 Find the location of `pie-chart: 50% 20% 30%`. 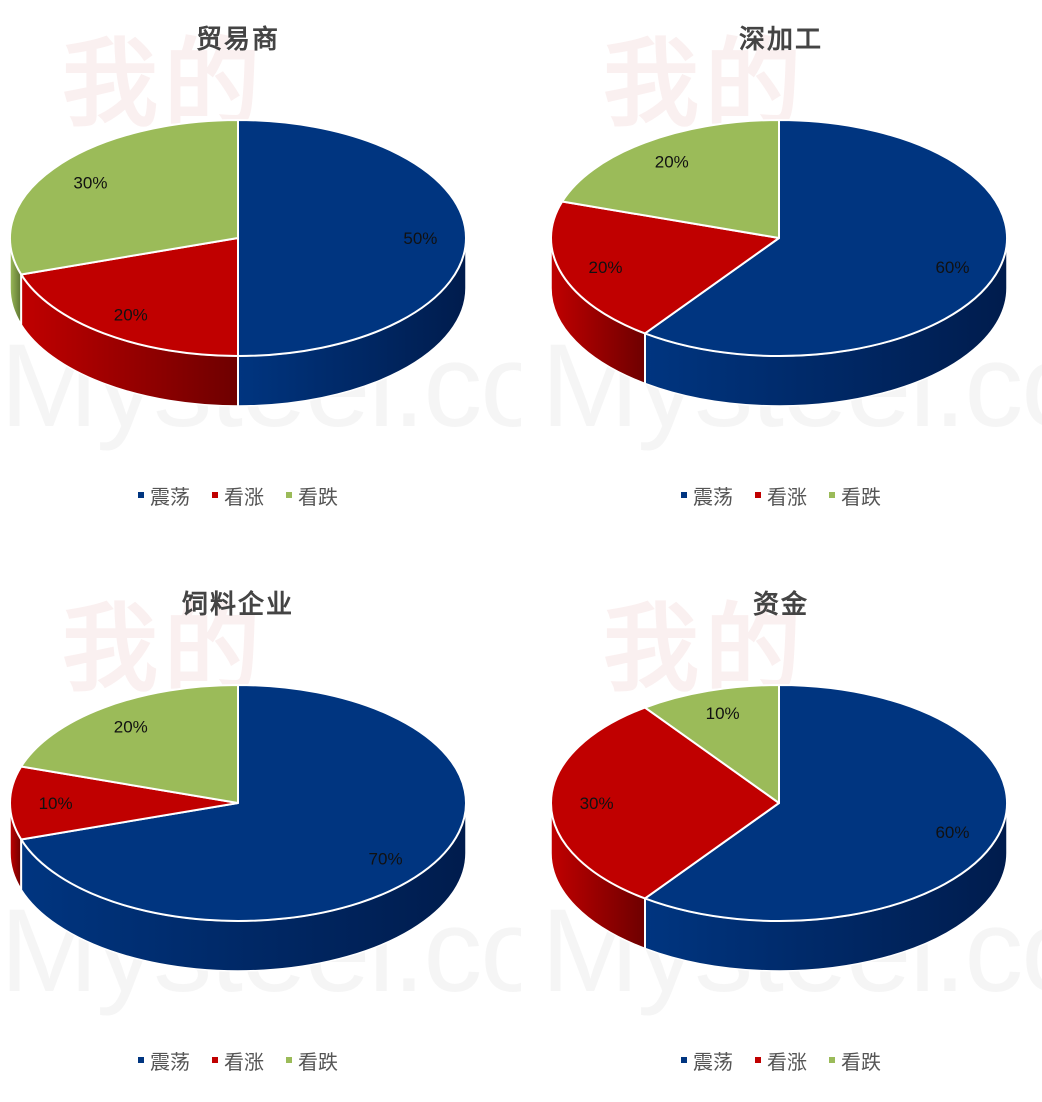

pie-chart: 50% 20% 30% is located at coordinates (238, 263).